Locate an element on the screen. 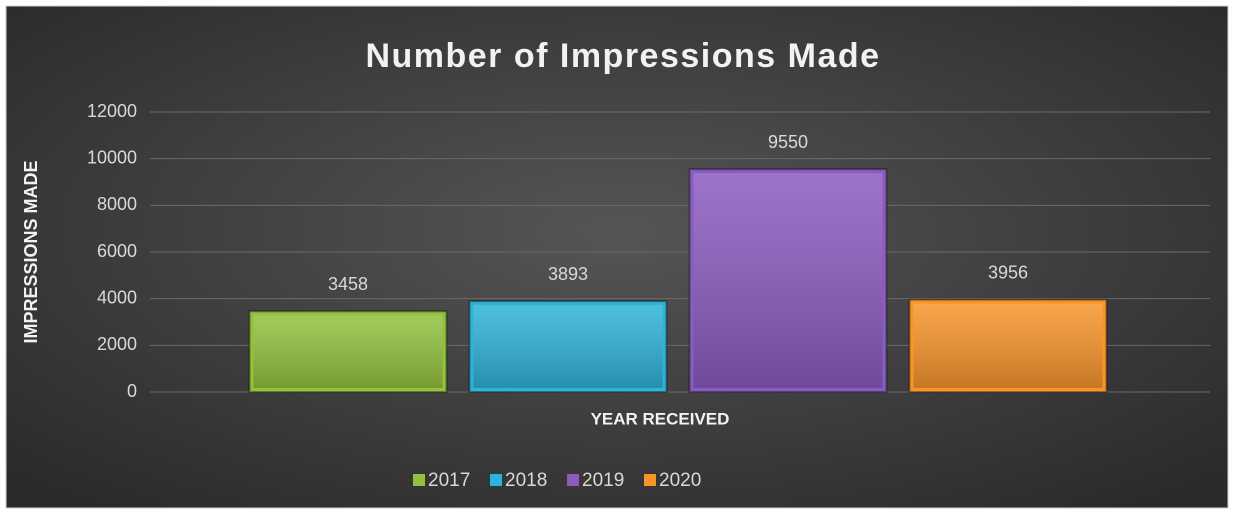 This screenshot has width=1234, height=514. data-label: 3893 is located at coordinates (568, 274).